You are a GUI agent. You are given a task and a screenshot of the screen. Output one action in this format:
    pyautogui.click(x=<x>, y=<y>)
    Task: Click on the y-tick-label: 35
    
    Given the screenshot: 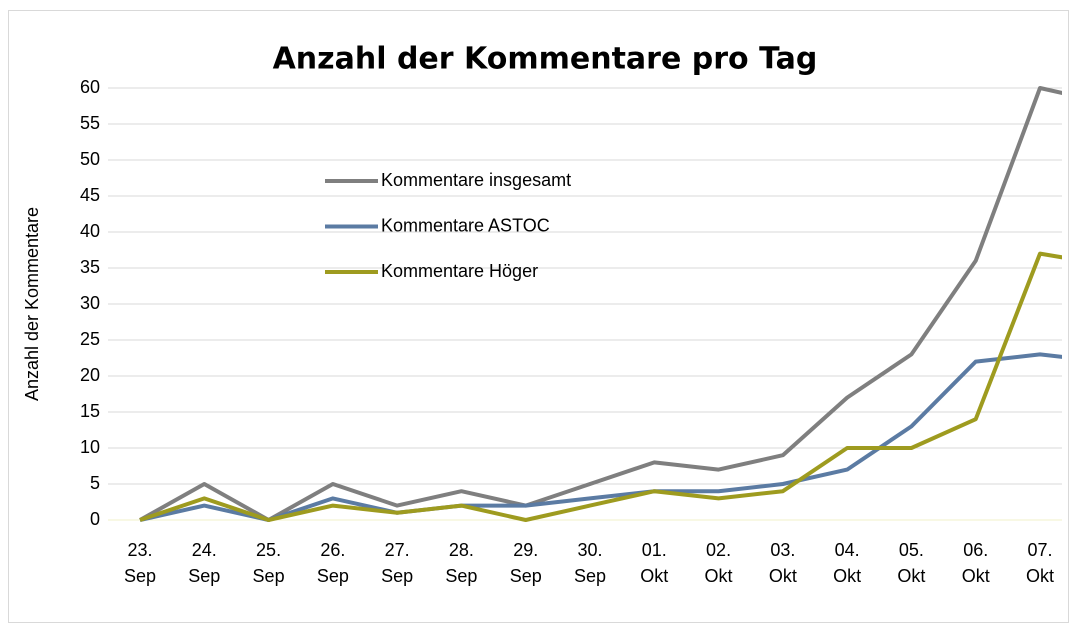 What is the action you would take?
    pyautogui.click(x=90, y=267)
    